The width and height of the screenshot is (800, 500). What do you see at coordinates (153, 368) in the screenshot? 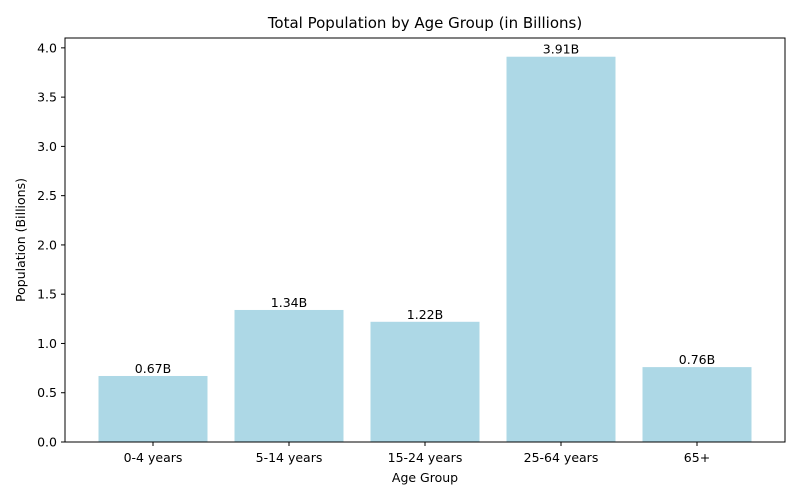
I see `bar-value-label: 0.67B` at bounding box center [153, 368].